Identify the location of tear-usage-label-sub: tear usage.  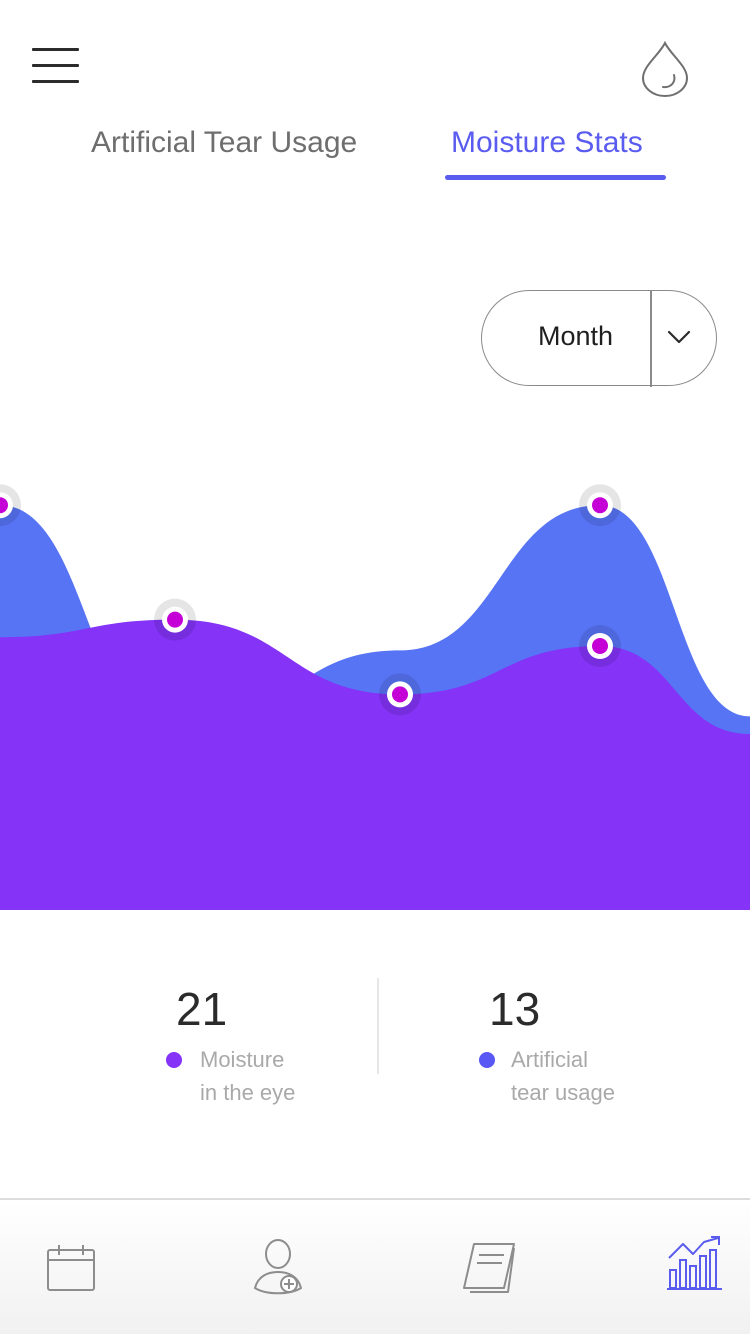
(563, 1092).